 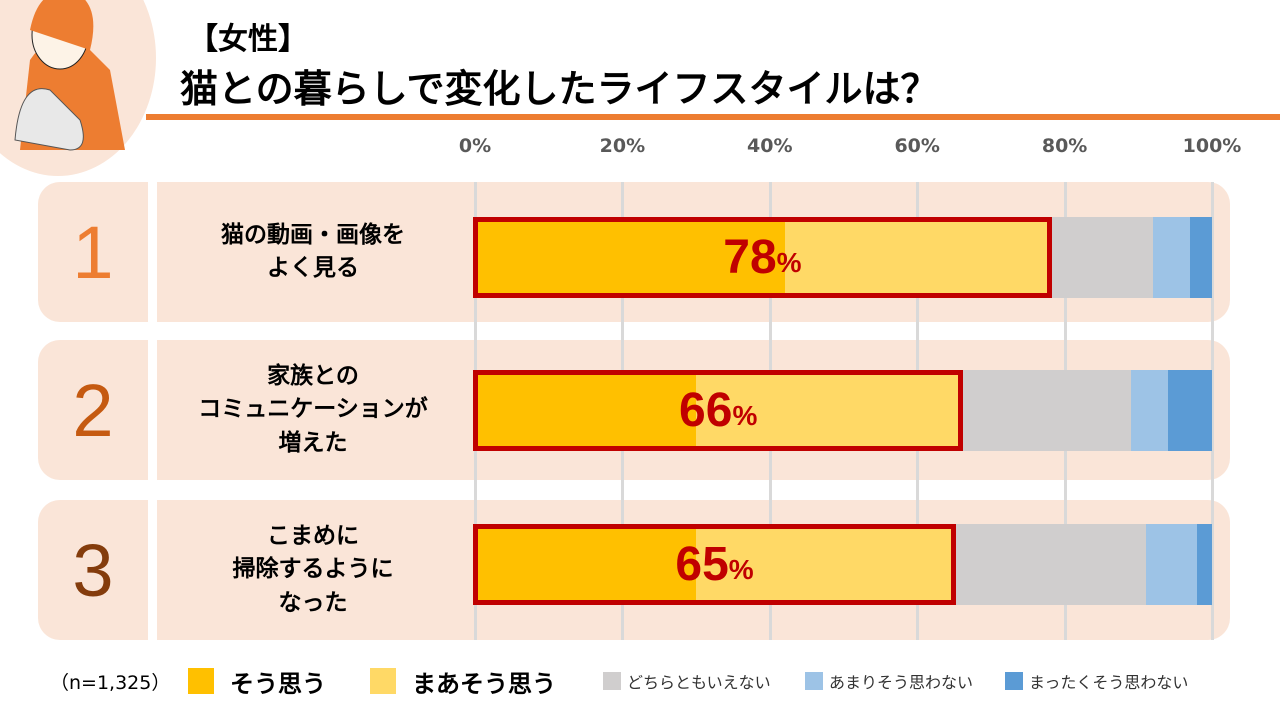 I want to click on highlight-value: 78%, so click(x=762, y=257).